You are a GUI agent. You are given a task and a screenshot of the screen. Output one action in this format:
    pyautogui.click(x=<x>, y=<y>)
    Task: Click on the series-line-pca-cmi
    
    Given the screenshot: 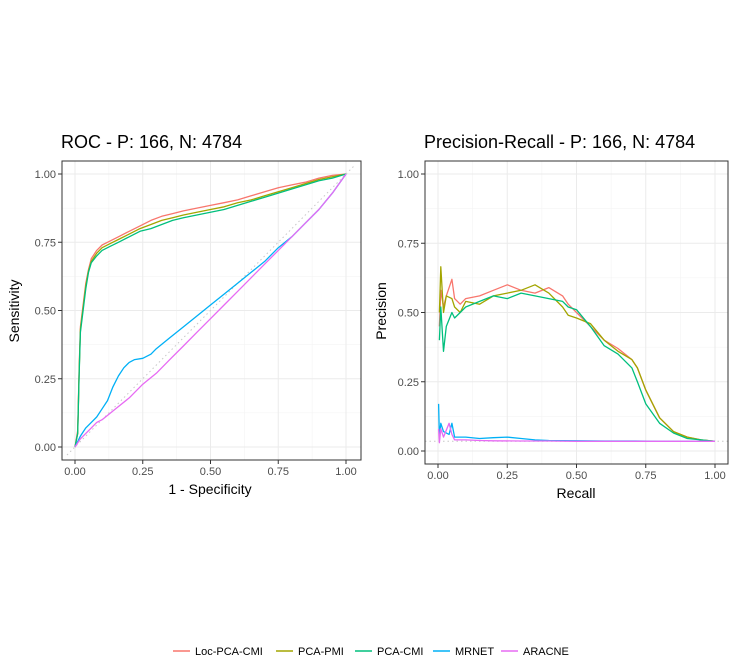 What is the action you would take?
    pyautogui.click(x=577, y=367)
    